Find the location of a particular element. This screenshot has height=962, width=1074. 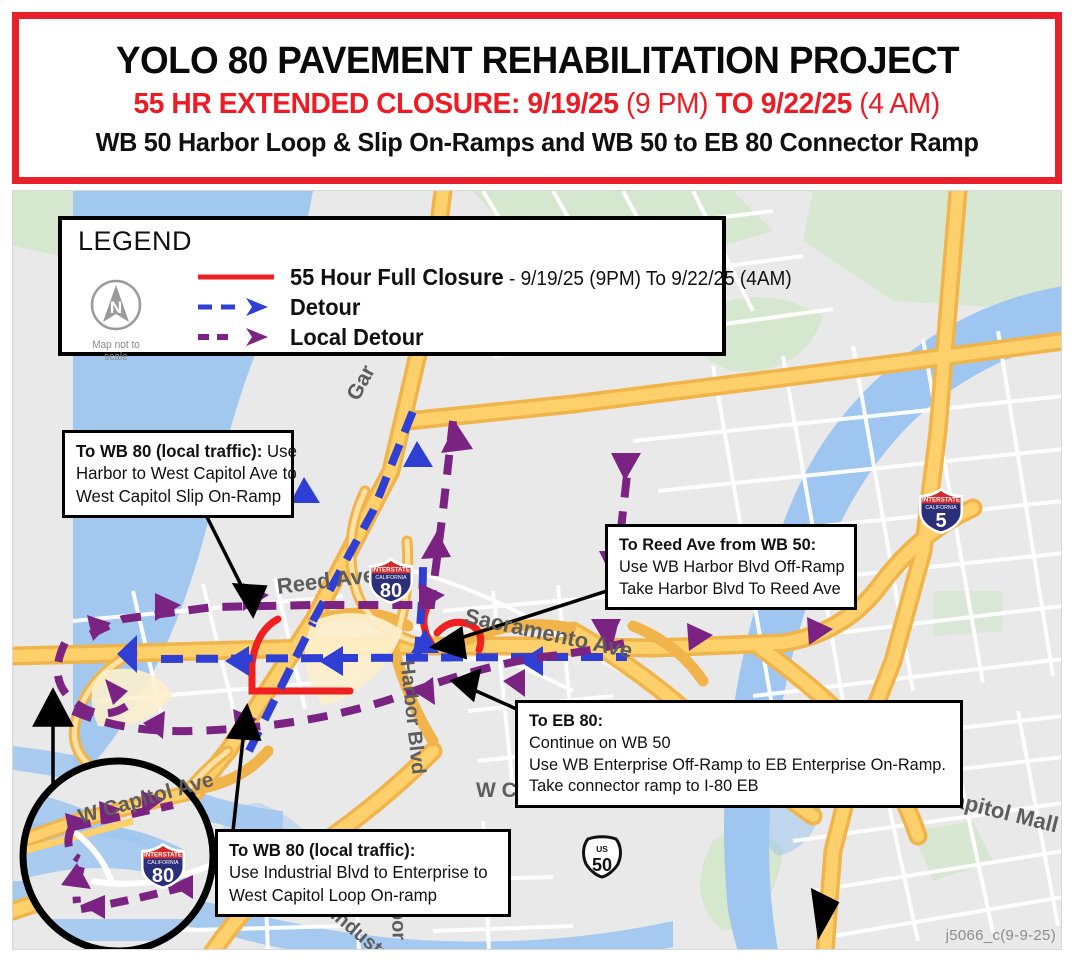

callout-line: Take connector ramp to I-80 EB is located at coordinates (644, 786).